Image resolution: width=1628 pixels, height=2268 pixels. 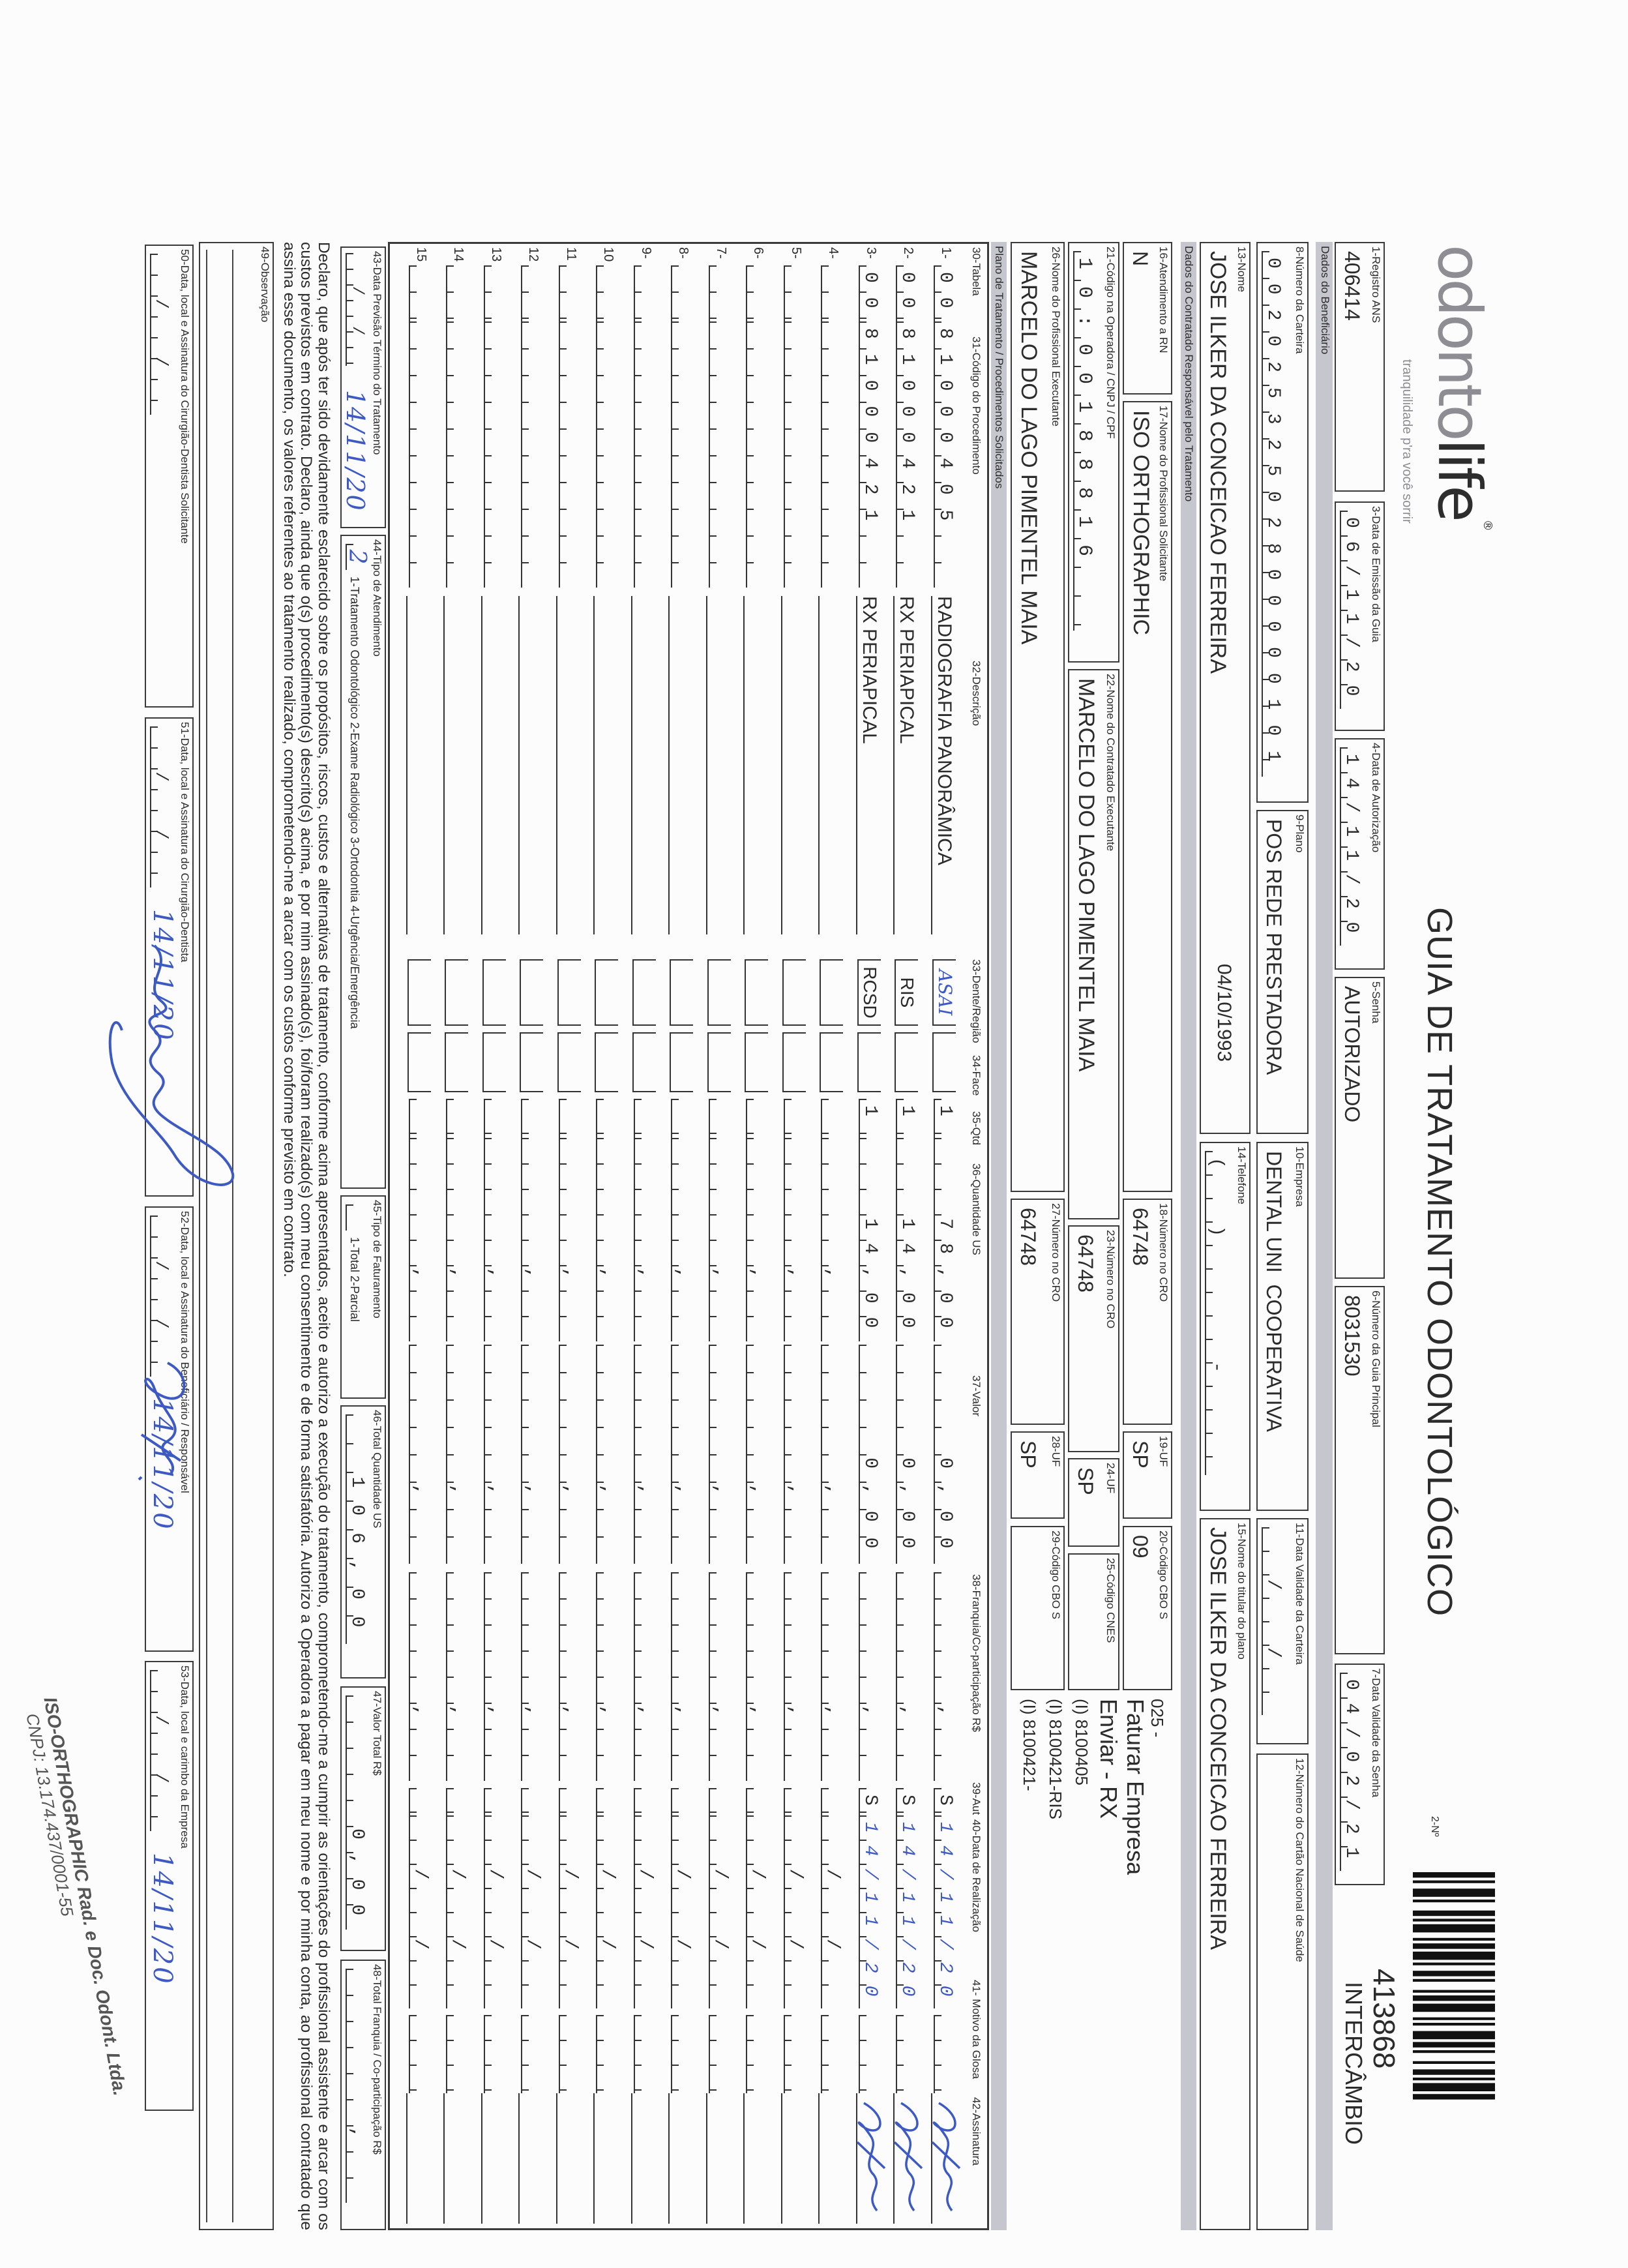 What do you see at coordinates (357, 557) in the screenshot?
I see `handwritten-choice: 2` at bounding box center [357, 557].